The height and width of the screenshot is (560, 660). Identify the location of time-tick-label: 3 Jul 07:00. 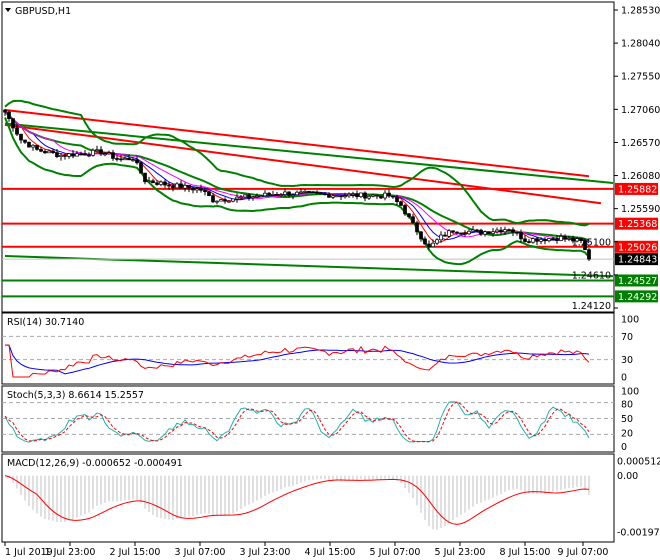
(200, 552).